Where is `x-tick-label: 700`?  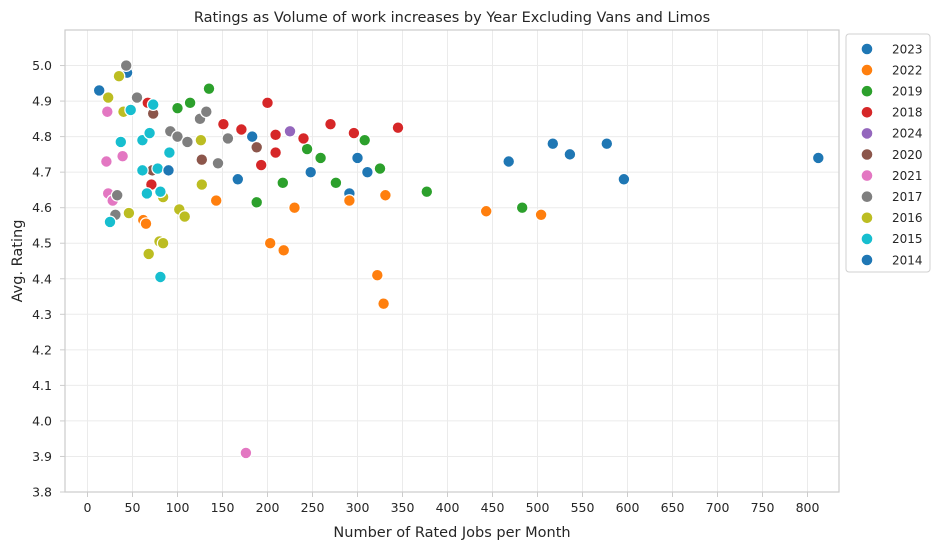 x-tick-label: 700 is located at coordinates (718, 507).